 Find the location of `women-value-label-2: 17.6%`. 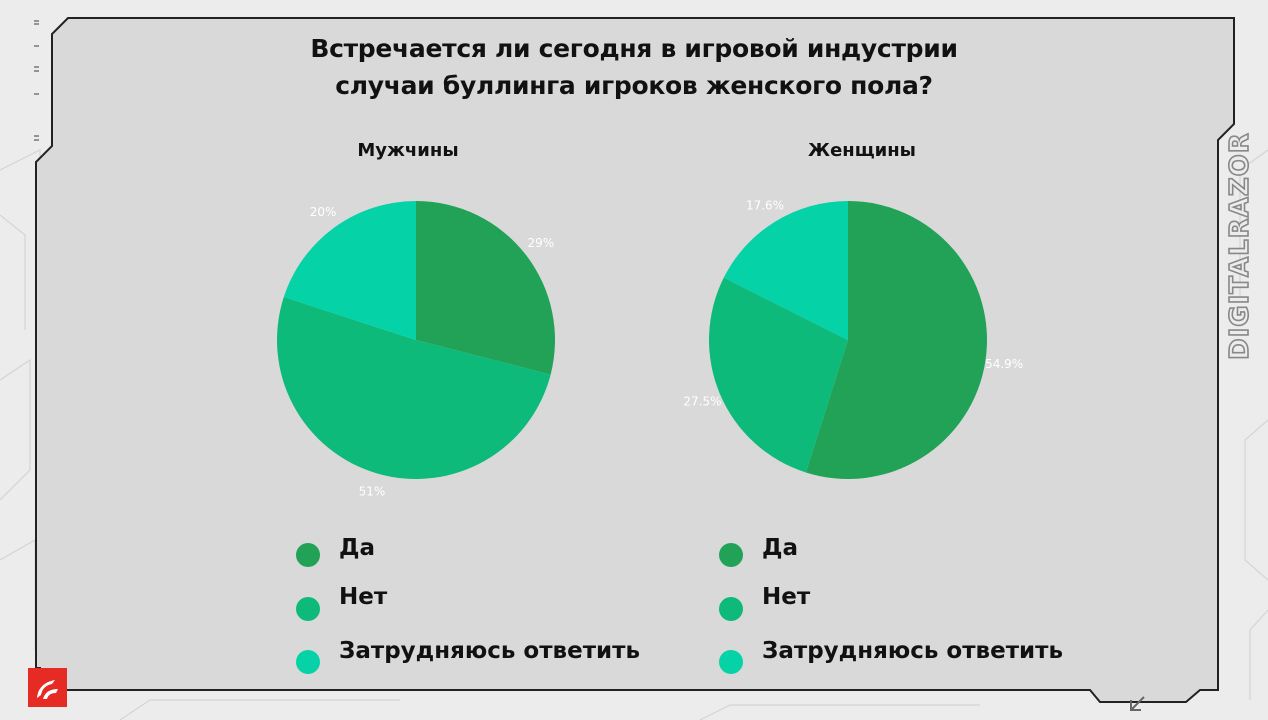

women-value-label-2: 17.6% is located at coordinates (765, 206).